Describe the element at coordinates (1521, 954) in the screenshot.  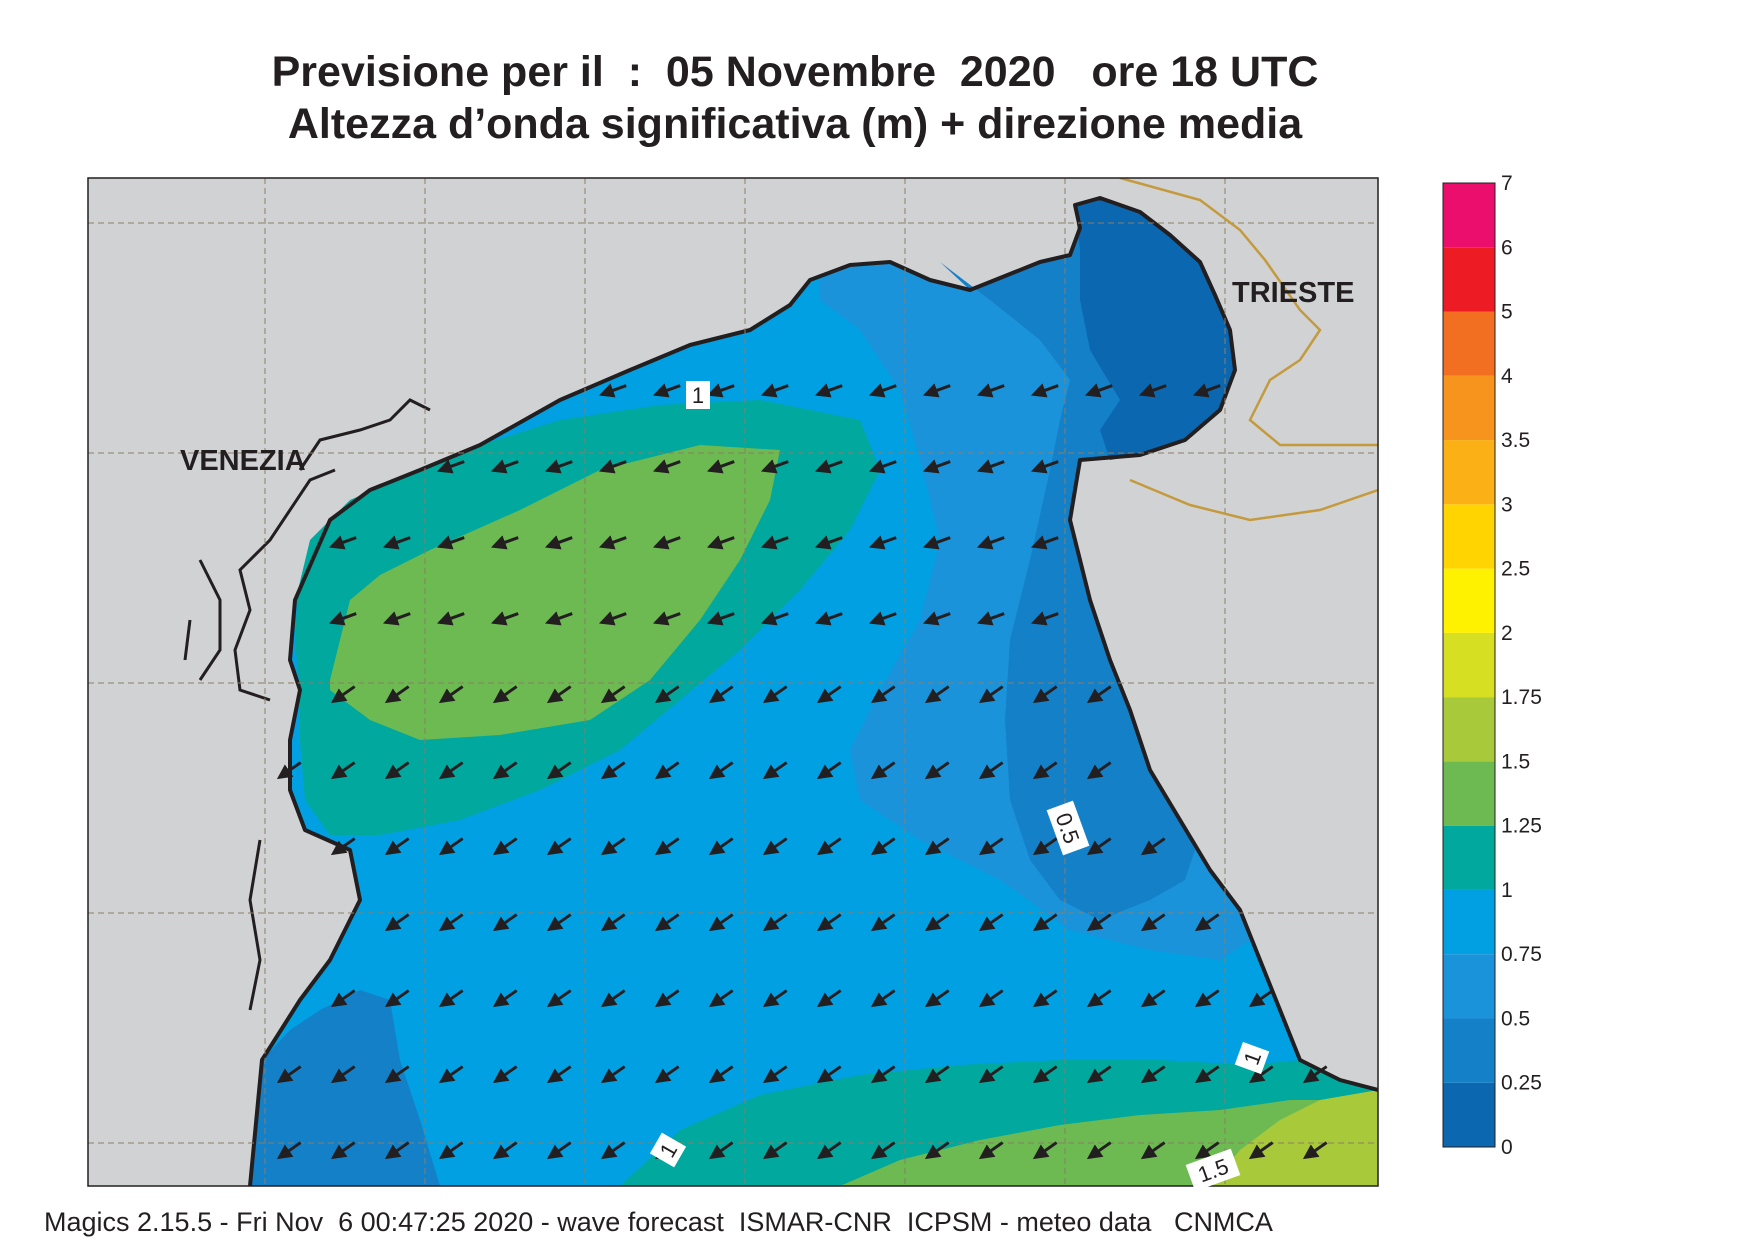
I see `legend-label: 0.75` at that location.